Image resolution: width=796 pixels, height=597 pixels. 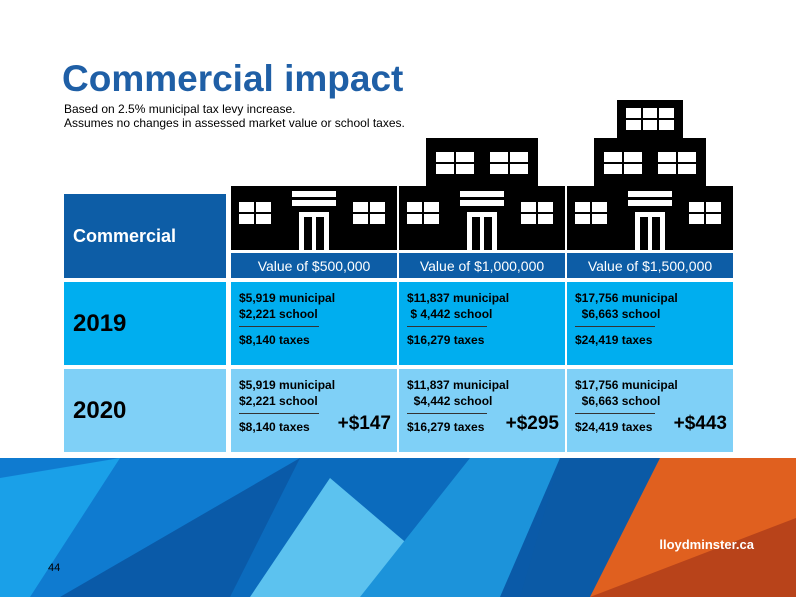 I want to click on page-number: 44, so click(x=54, y=568).